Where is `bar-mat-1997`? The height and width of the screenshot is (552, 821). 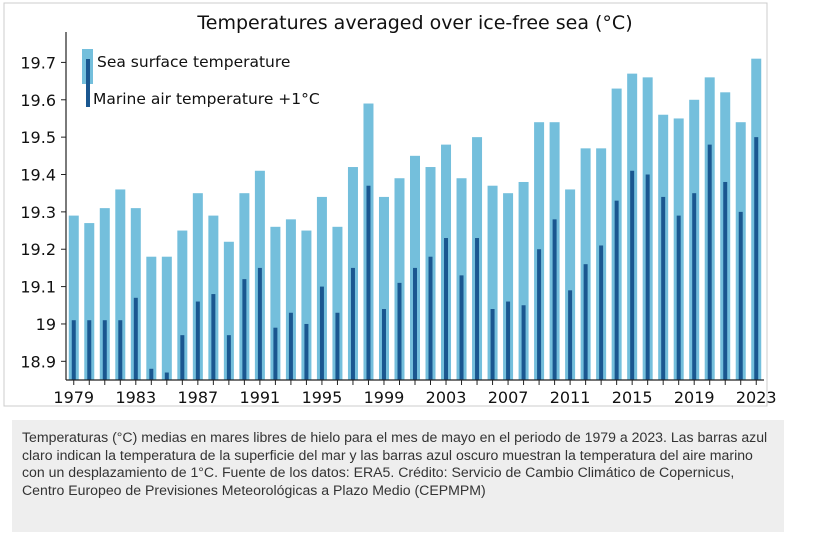
bar-mat-1997 is located at coordinates (352, 323).